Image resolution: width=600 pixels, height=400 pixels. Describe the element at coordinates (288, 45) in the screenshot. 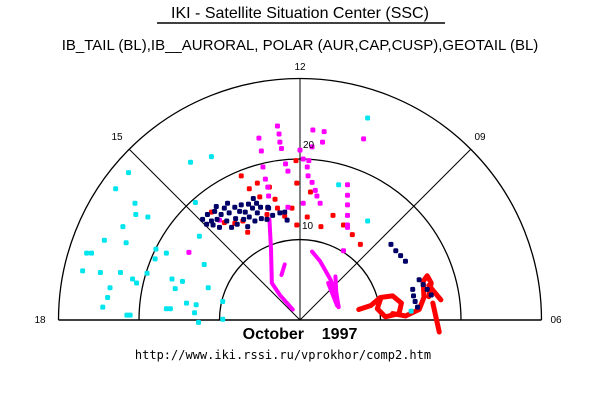

I see `legend-polar: POLAR` at that location.